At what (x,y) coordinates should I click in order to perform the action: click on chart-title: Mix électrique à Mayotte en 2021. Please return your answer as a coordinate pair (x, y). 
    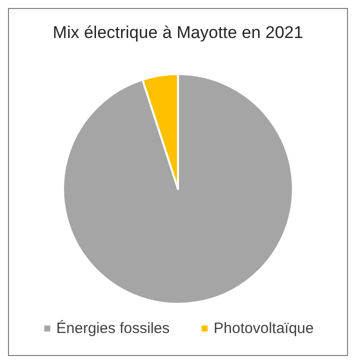
    Looking at the image, I should click on (178, 32).